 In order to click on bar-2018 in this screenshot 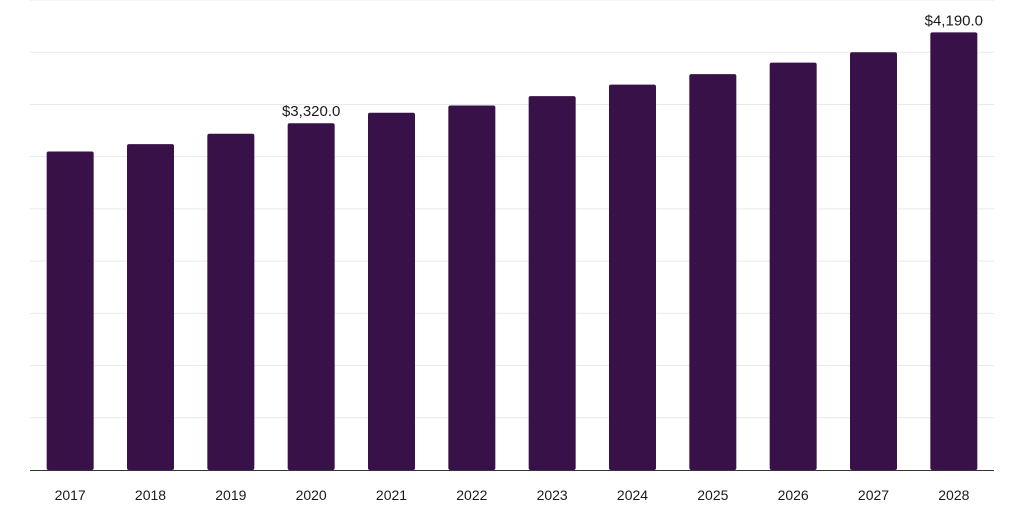, I will do `click(150, 307)`.